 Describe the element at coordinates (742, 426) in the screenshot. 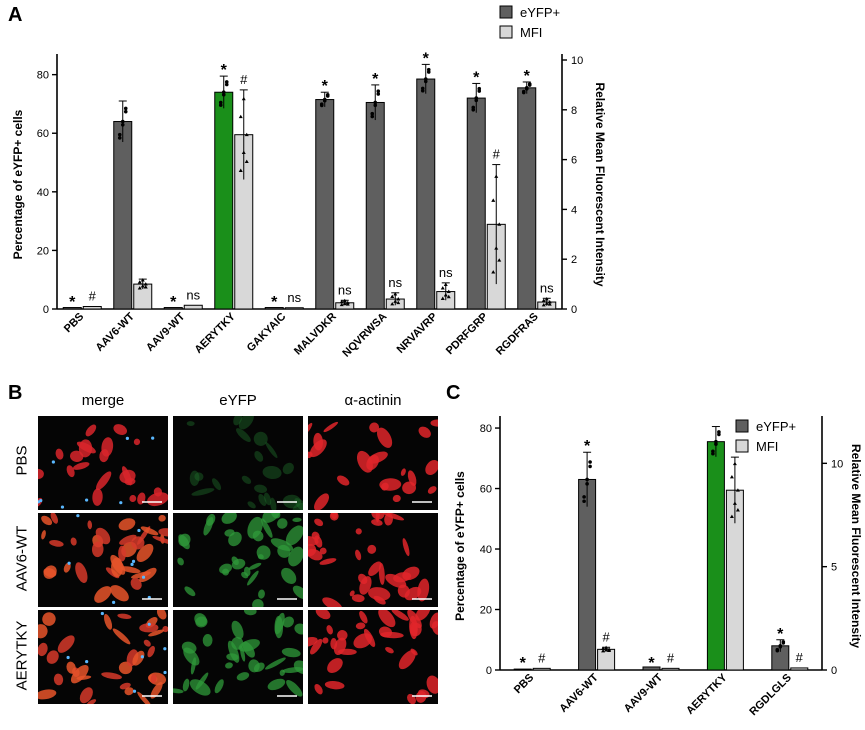

I see `legend-swatch-eyfp` at that location.